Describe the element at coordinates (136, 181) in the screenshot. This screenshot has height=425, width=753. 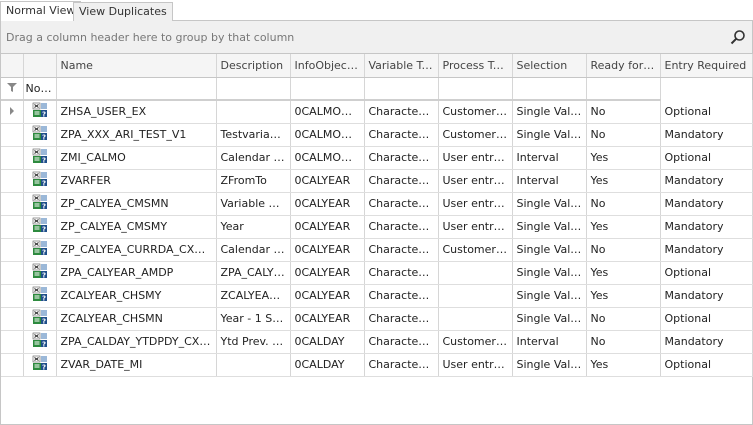
I see `cell-name: ZVARFER` at that location.